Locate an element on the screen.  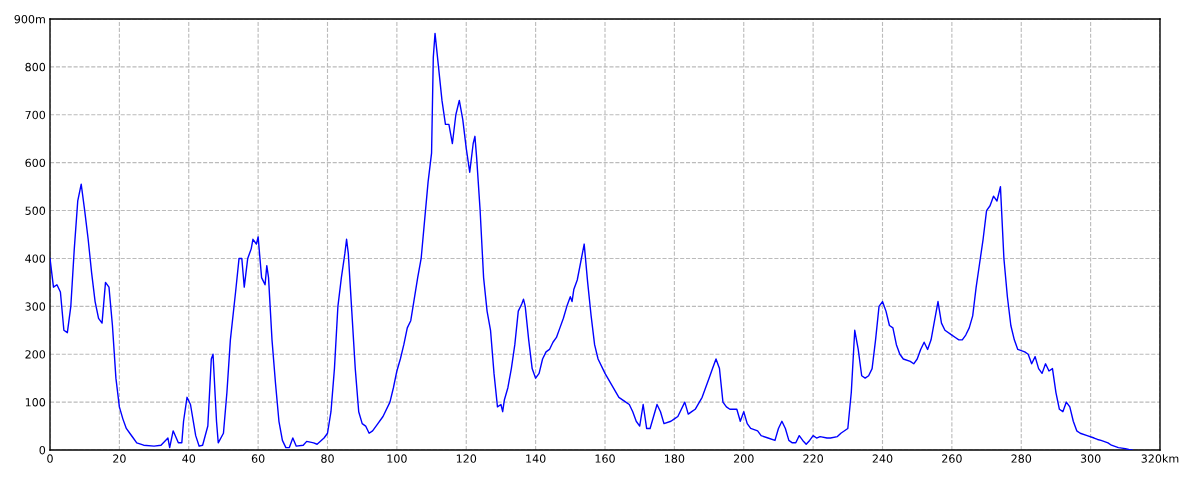
x-tick-label: 80 is located at coordinates (327, 458).